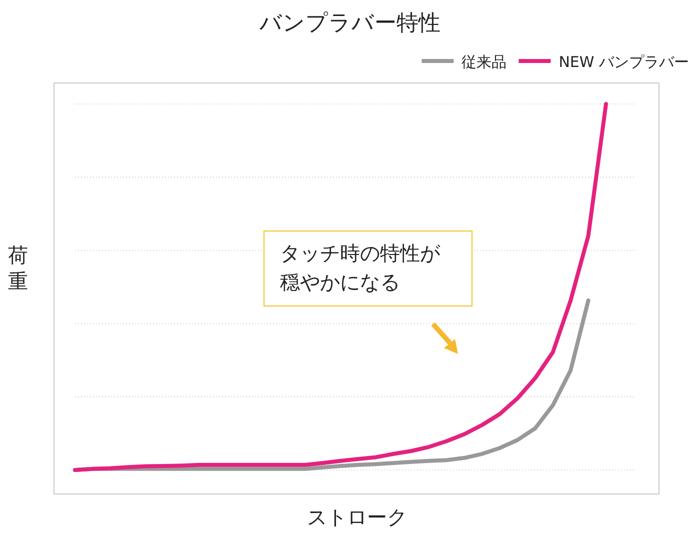  Describe the element at coordinates (484, 62) in the screenshot. I see `legend-label: 従来品` at that location.